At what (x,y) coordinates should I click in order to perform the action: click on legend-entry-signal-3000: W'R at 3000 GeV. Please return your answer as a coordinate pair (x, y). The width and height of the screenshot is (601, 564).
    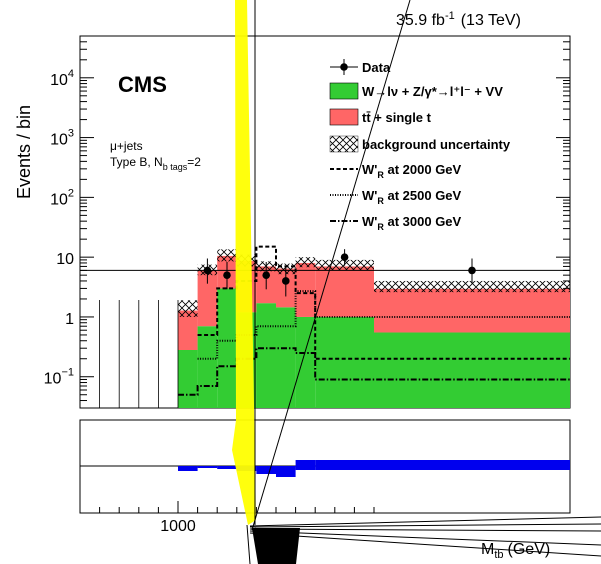
    Looking at the image, I should click on (396, 223).